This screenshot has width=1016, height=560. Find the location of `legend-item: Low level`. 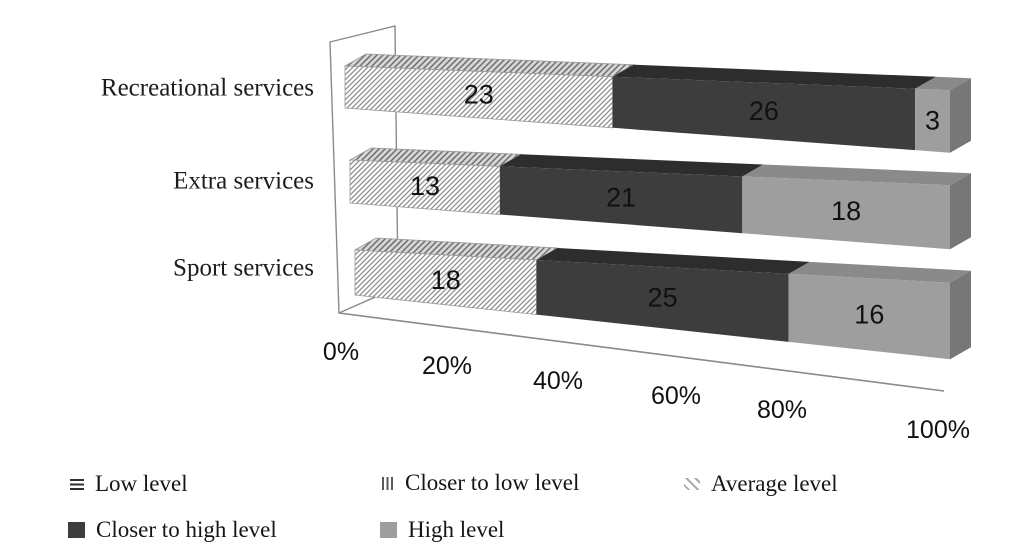

legend-item: Low level is located at coordinates (129, 484).